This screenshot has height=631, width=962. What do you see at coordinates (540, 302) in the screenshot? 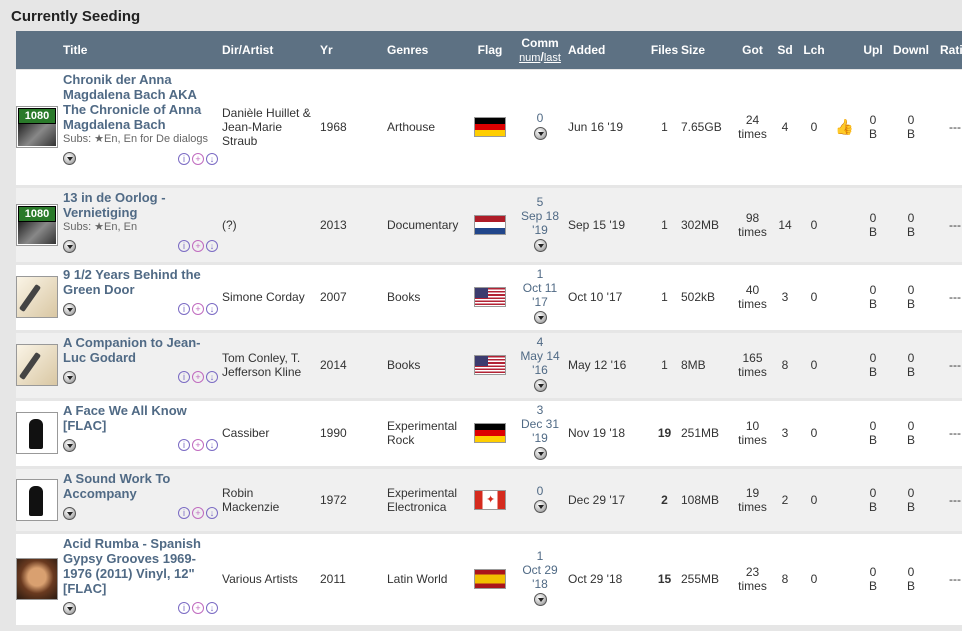
I see `comments-last-year: '17` at bounding box center [540, 302].